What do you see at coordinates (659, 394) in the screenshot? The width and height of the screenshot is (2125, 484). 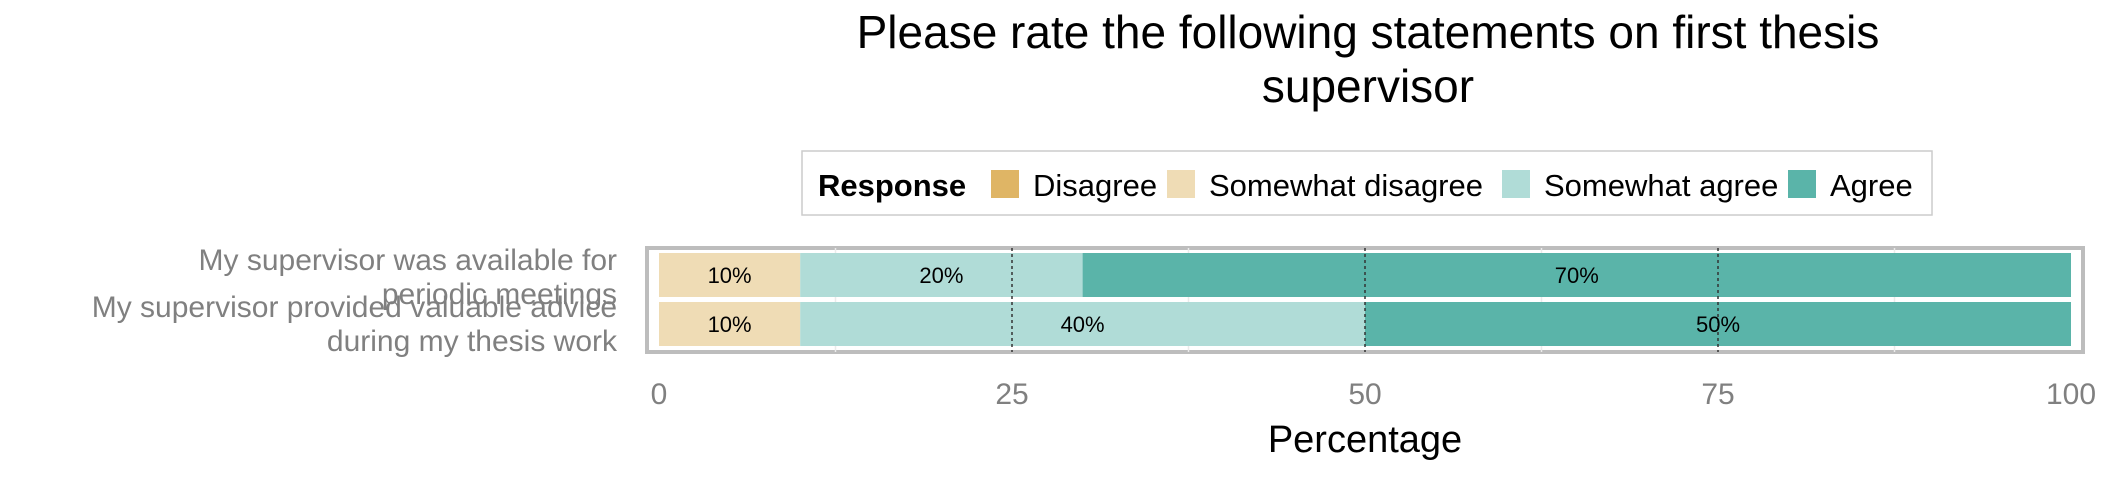 I see `x-tick-label: 0` at bounding box center [659, 394].